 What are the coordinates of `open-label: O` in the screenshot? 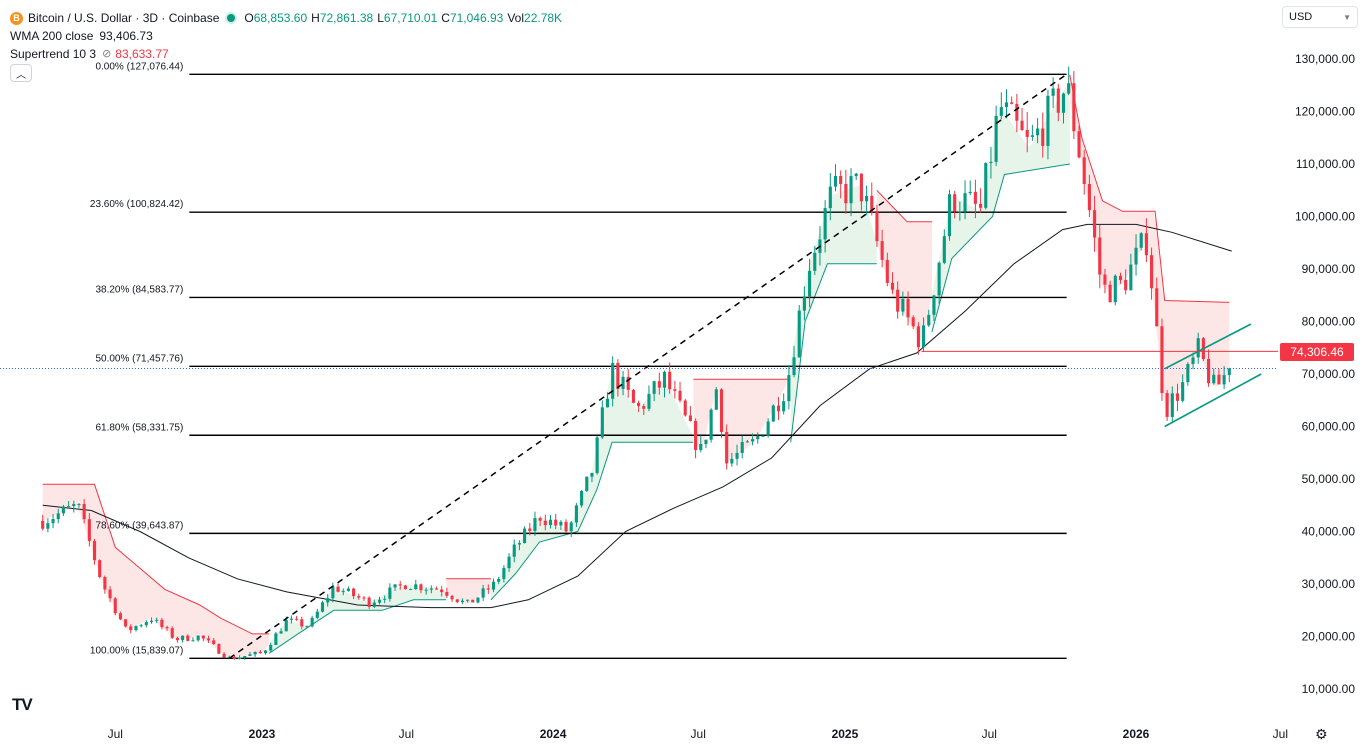 It's located at (249, 18).